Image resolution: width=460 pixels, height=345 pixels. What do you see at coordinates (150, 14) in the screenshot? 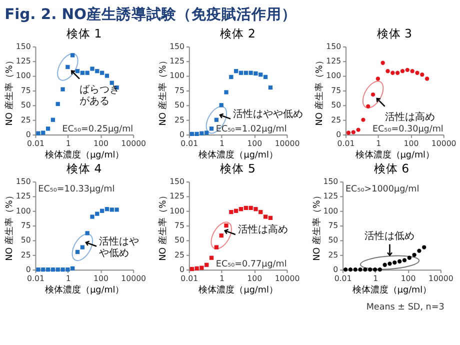
I see `text: Fig. 2. NO産生誘導試験（免疫賦活作用）` at bounding box center [150, 14].